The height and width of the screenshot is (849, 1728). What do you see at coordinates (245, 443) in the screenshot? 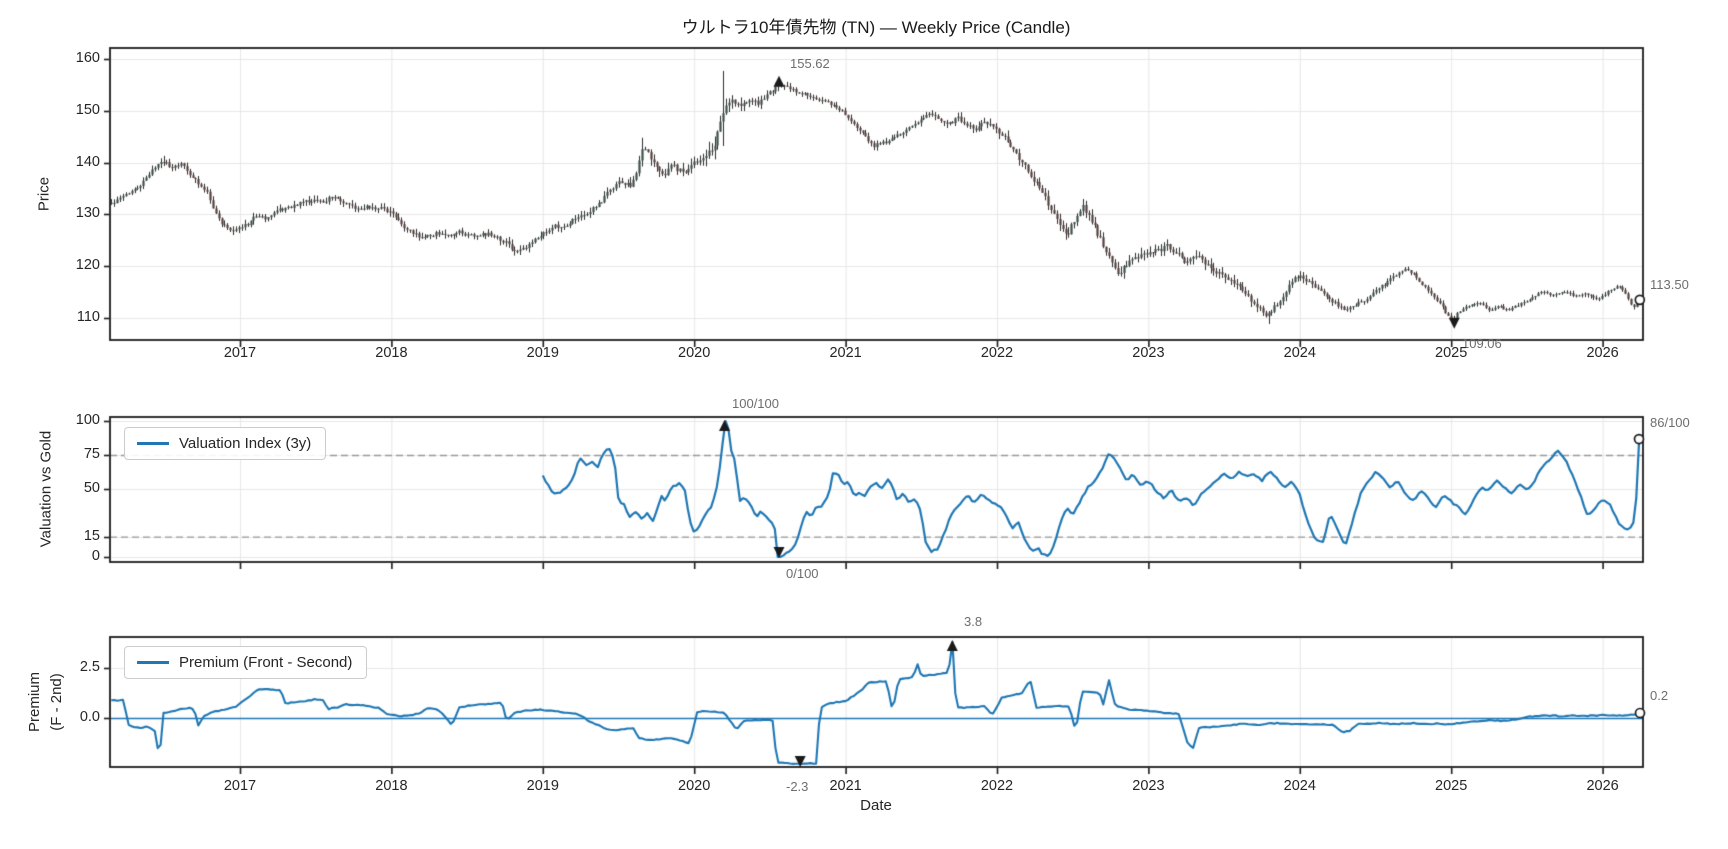
I see `valuation-legend-label: Valuation Index (3y)` at bounding box center [245, 443].